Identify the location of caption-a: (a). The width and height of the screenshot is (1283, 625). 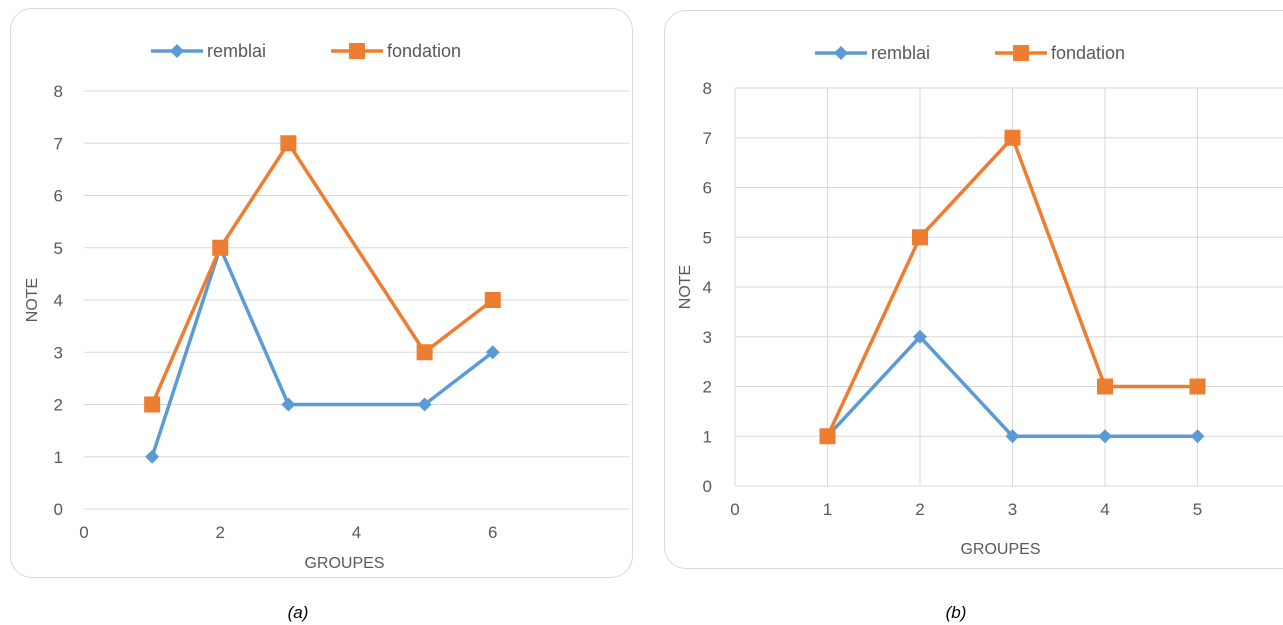
(298, 612).